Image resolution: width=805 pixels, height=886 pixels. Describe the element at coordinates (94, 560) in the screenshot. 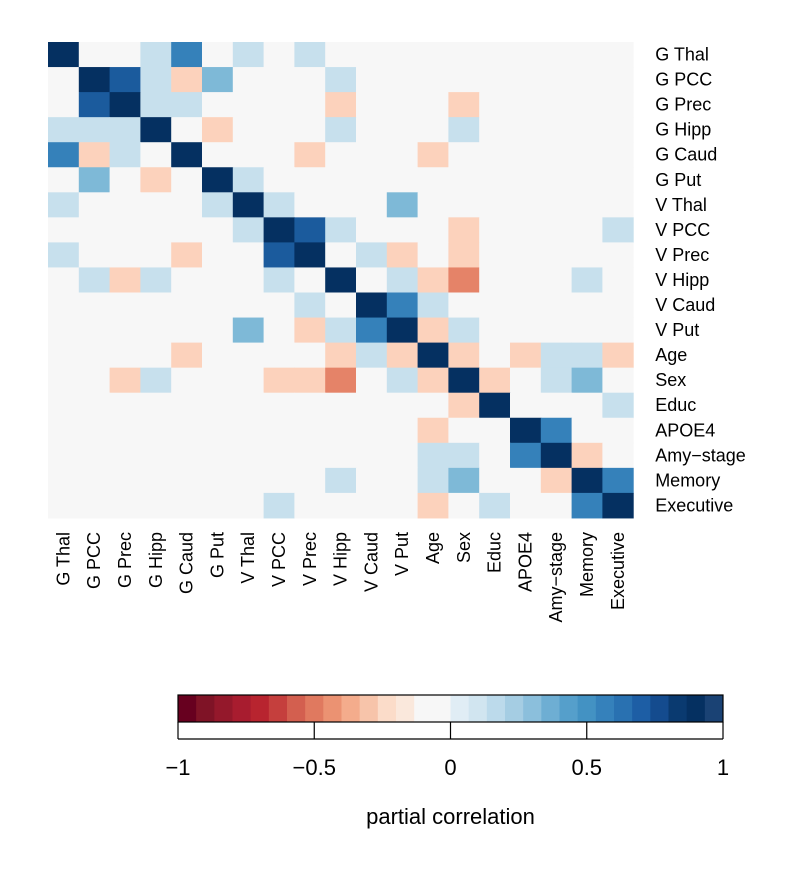

I see `column-label: G PCC` at that location.